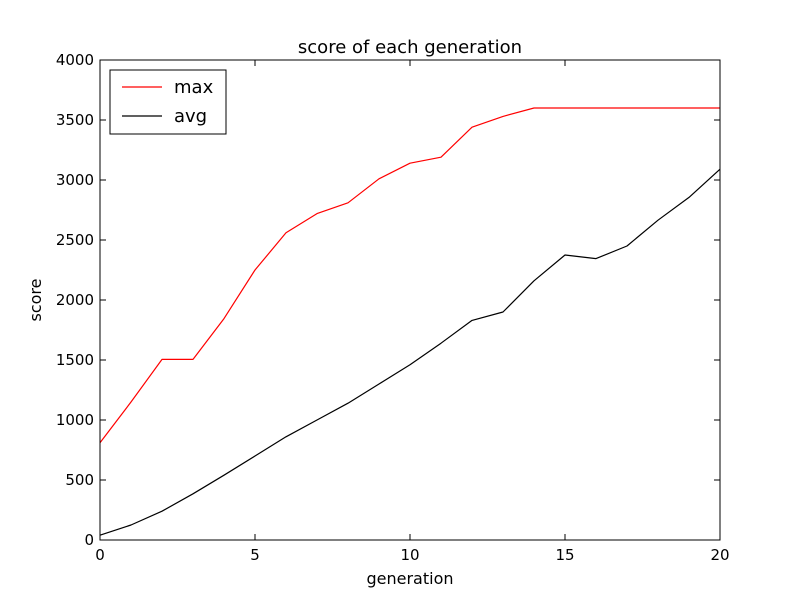 The width and height of the screenshot is (800, 600). What do you see at coordinates (75, 300) in the screenshot?
I see `y-tick-label: 2000` at bounding box center [75, 300].